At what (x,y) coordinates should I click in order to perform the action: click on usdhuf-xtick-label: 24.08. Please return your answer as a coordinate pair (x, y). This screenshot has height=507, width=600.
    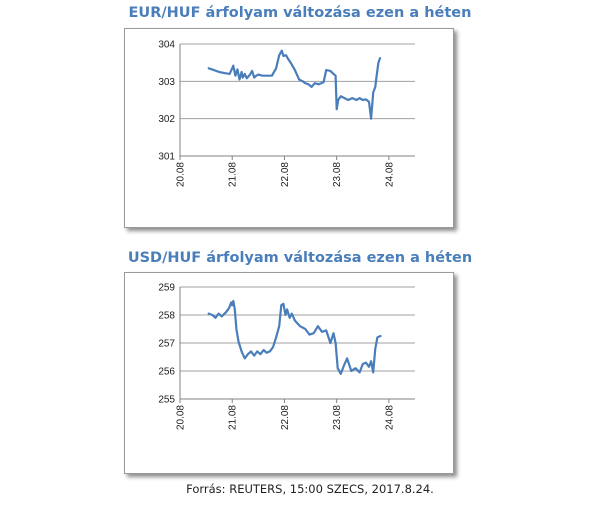
    Looking at the image, I should click on (389, 417).